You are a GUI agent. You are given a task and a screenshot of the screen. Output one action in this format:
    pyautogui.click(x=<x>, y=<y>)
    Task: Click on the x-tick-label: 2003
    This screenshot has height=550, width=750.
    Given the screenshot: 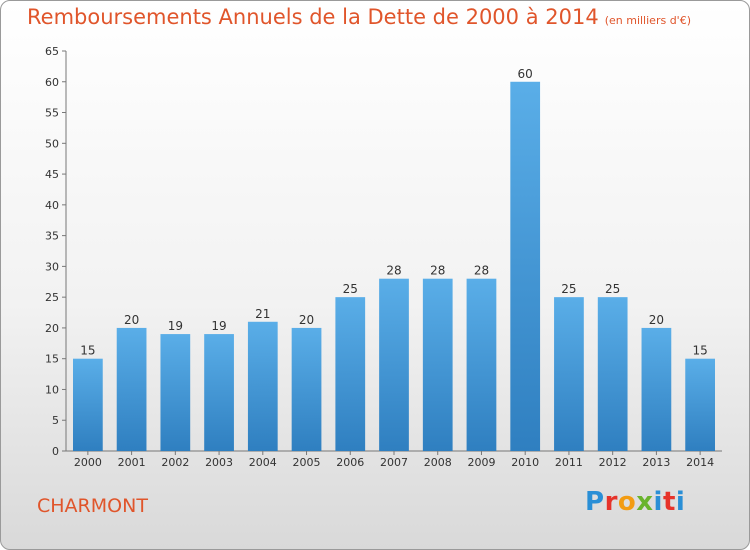 What is the action you would take?
    pyautogui.click(x=219, y=462)
    